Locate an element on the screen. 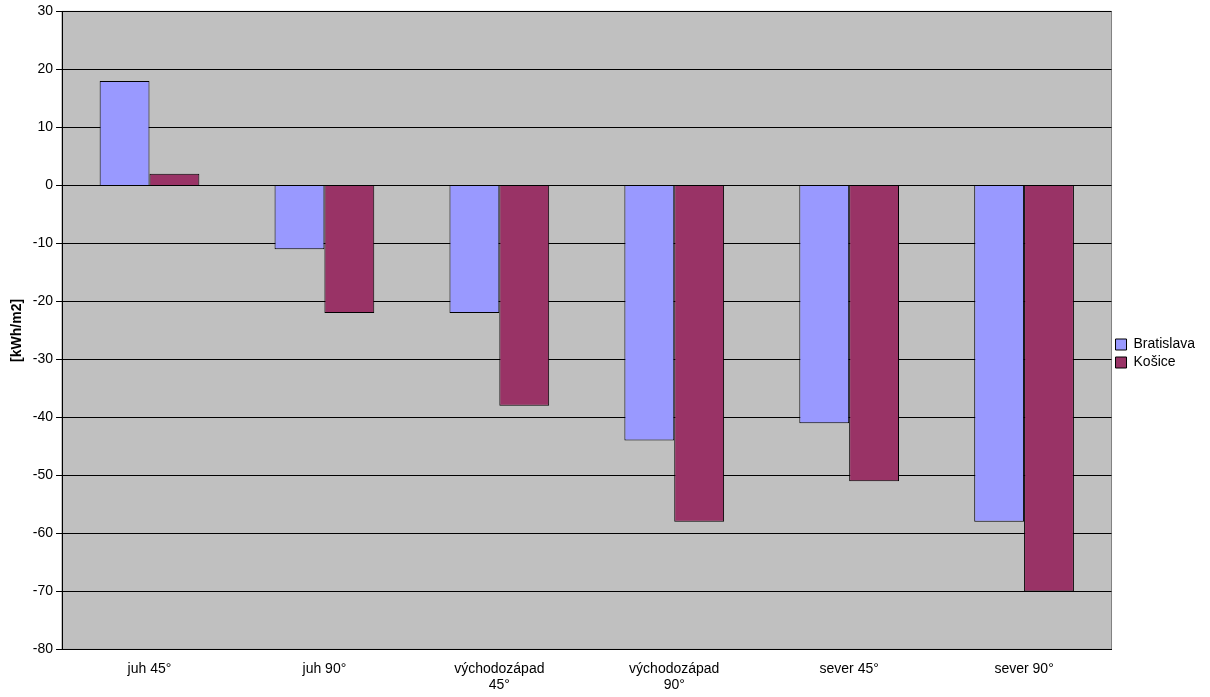 The image size is (1210, 697). y-tick-label: -30 is located at coordinates (43, 358).